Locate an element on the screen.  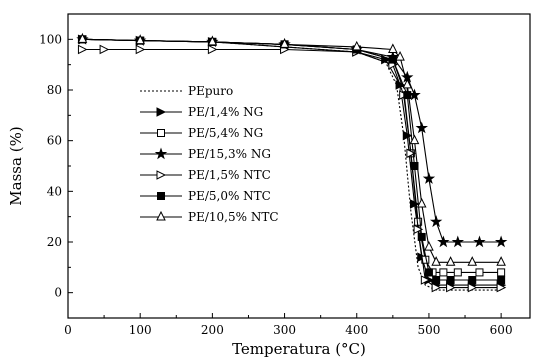
legend-item: PE/5,0% NTC is located at coordinates (205, 196).